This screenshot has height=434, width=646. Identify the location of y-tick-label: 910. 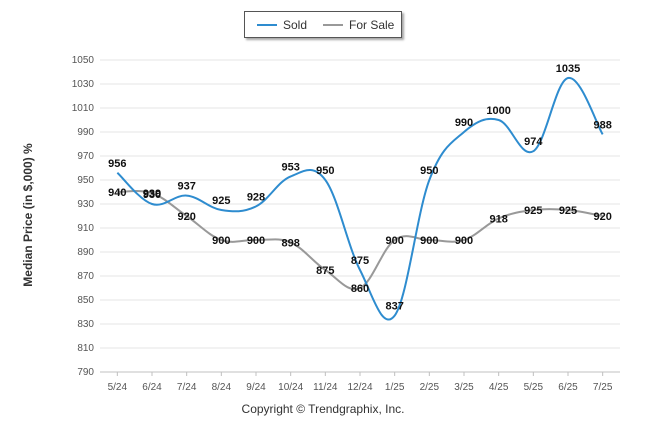
(85, 228).